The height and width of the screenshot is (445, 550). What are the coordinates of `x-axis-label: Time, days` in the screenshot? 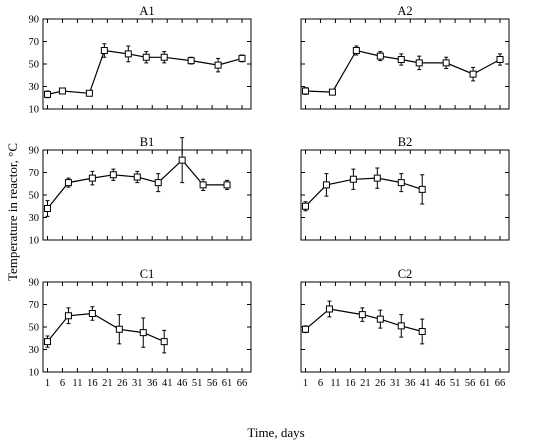 It's located at (275, 432).